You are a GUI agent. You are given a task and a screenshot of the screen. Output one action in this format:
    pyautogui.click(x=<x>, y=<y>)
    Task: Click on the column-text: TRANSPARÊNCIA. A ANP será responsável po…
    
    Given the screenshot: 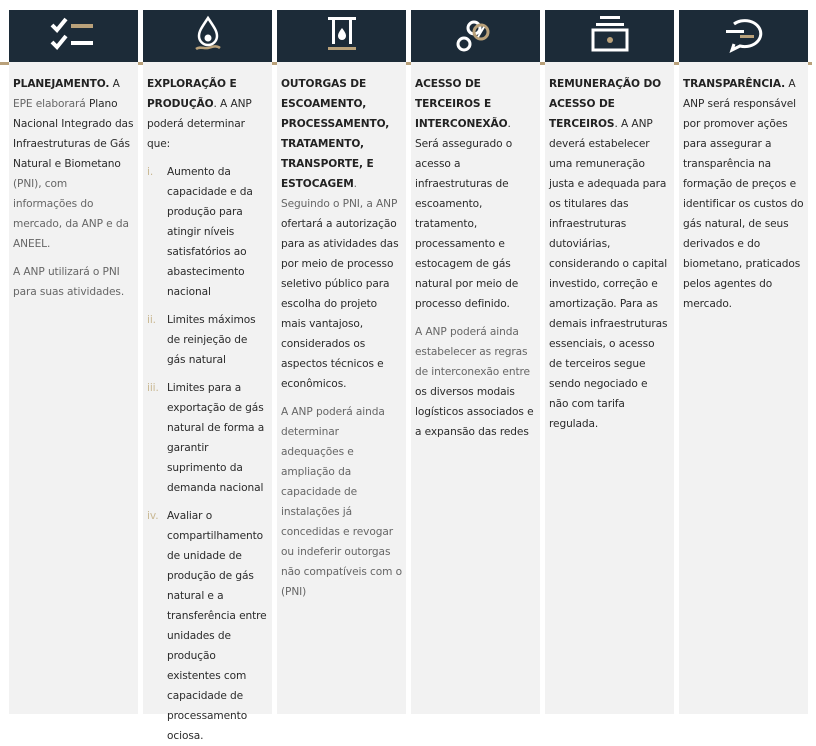 What is the action you would take?
    pyautogui.click(x=743, y=188)
    